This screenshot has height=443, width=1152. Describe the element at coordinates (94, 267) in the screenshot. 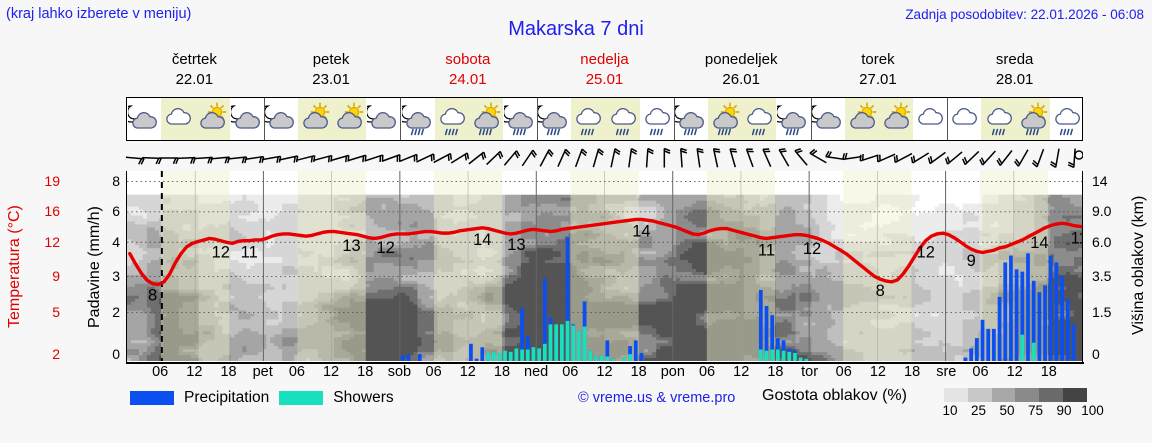

I see `precipitation-axis-title: Padavine (mm/h)` at that location.